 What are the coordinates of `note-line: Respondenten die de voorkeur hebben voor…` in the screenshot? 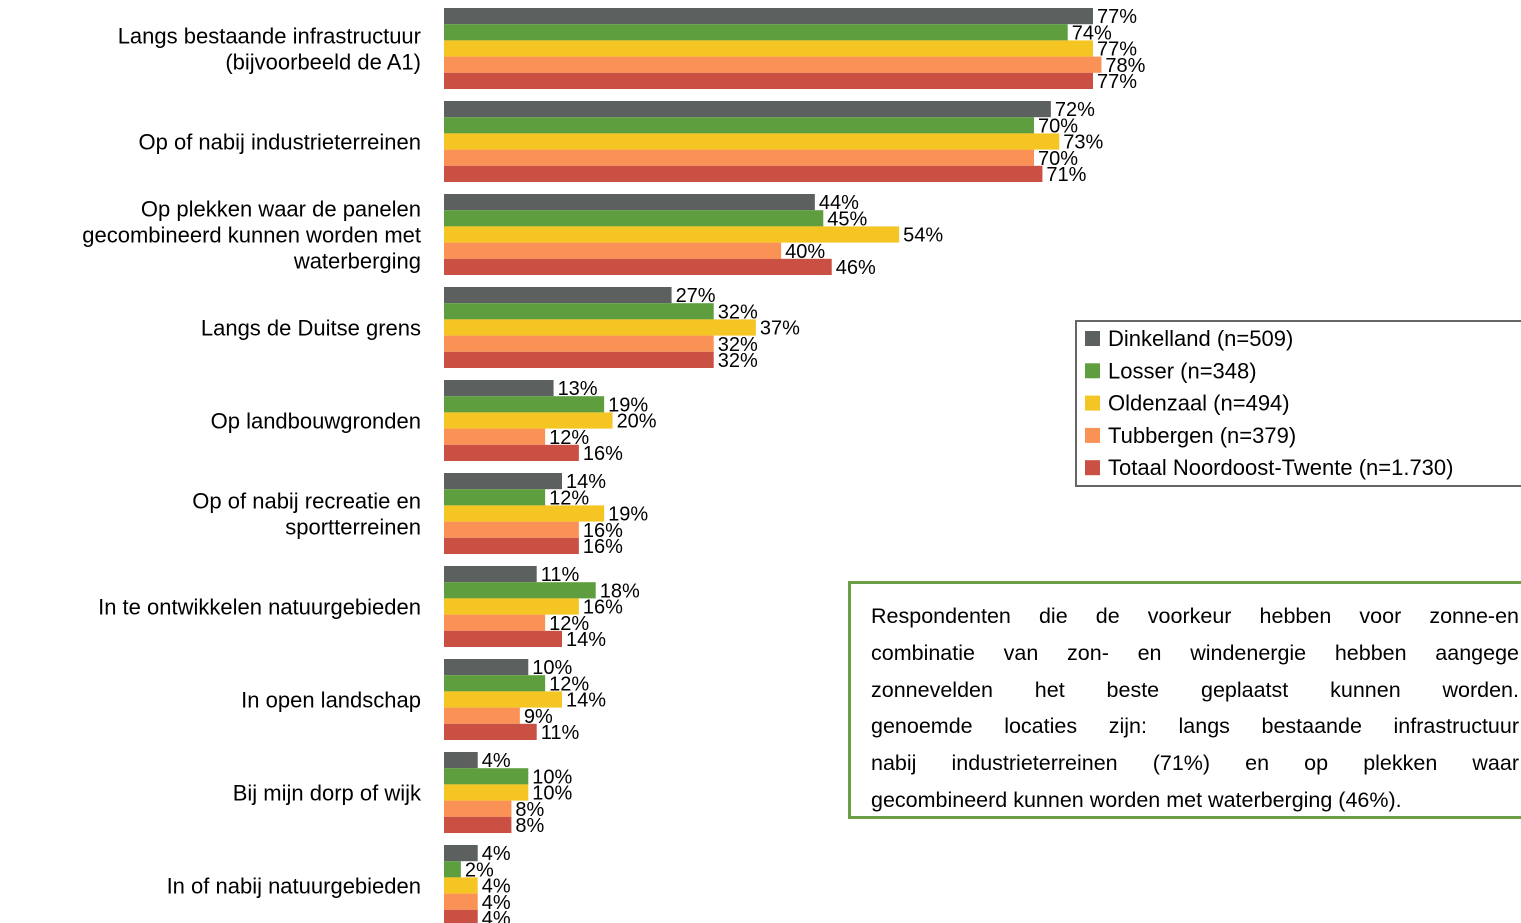 It's located at (1195, 616).